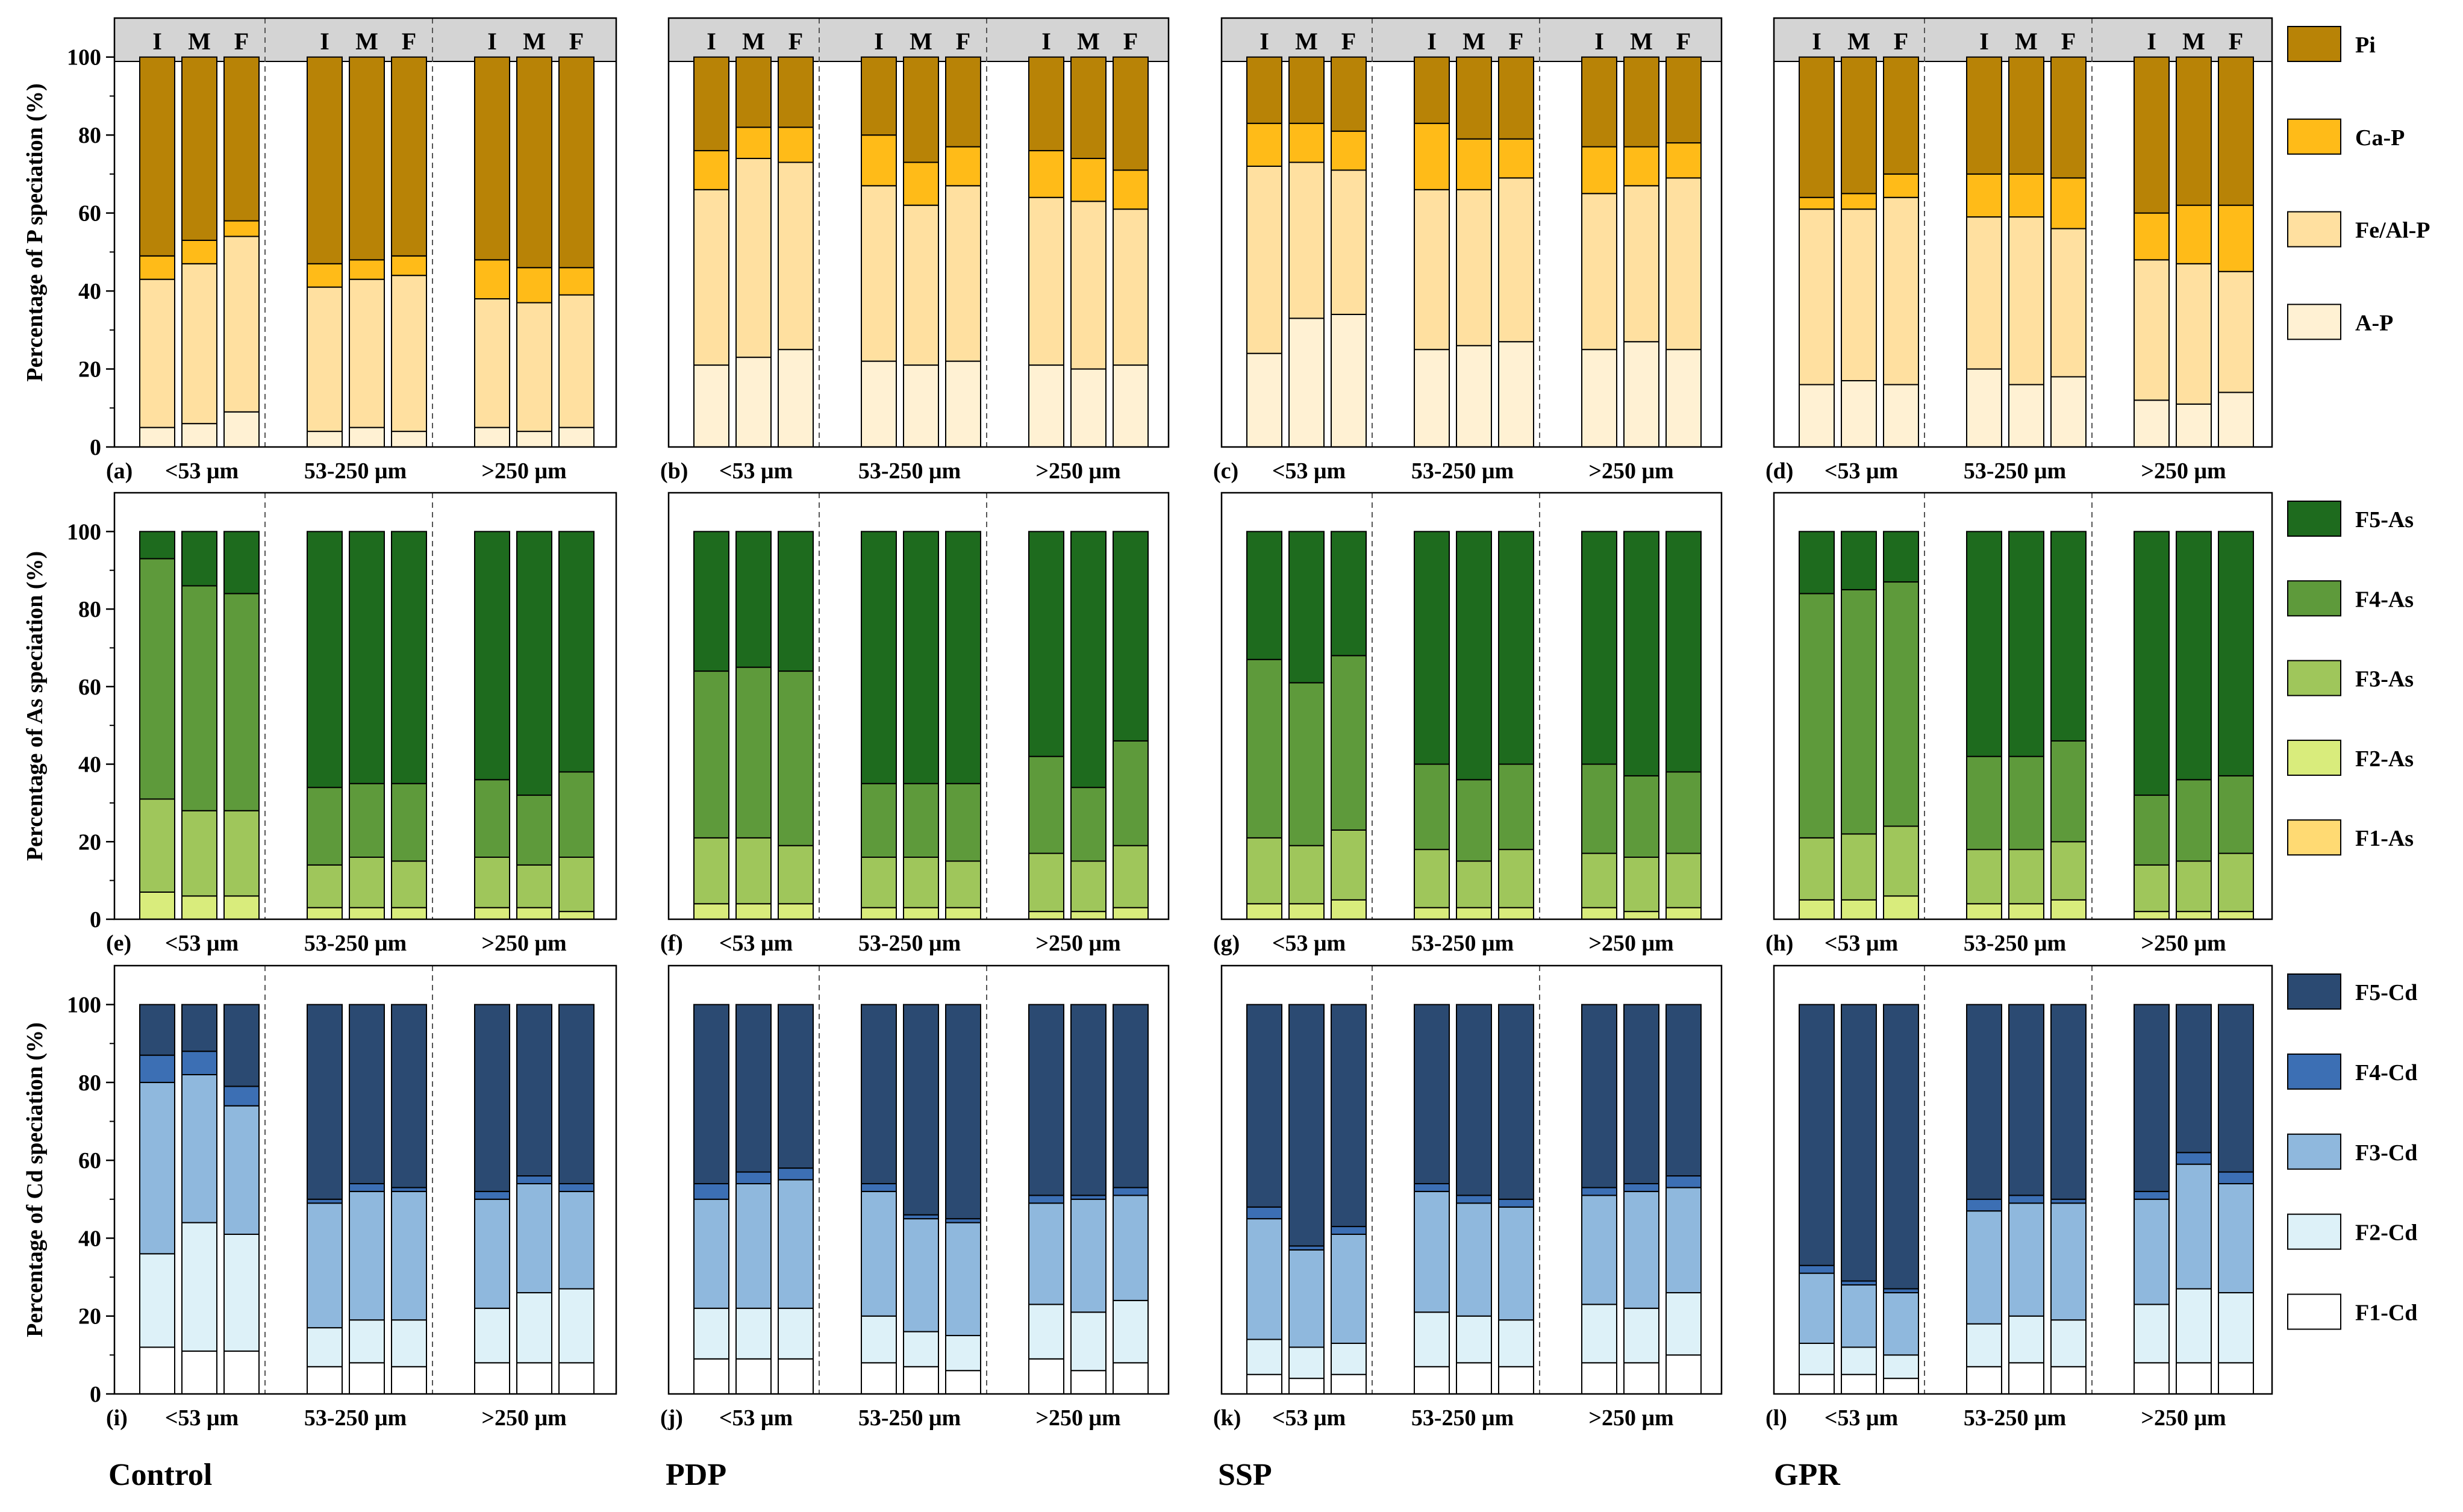 Image resolution: width=2463 pixels, height=1512 pixels. I want to click on panel-b-bar-1-Pi, so click(711, 104).